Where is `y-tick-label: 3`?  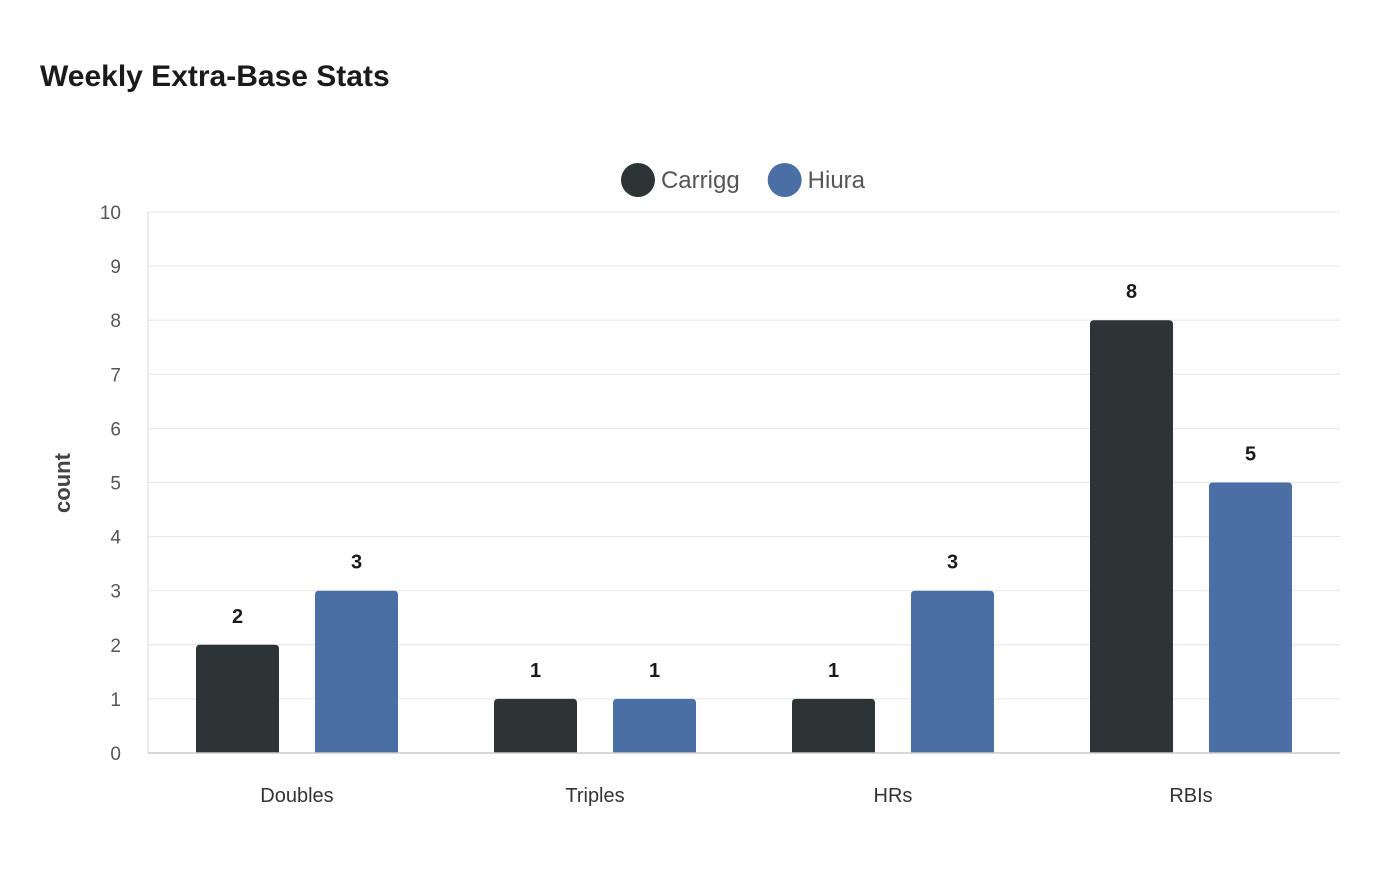
y-tick-label: 3 is located at coordinates (115, 592).